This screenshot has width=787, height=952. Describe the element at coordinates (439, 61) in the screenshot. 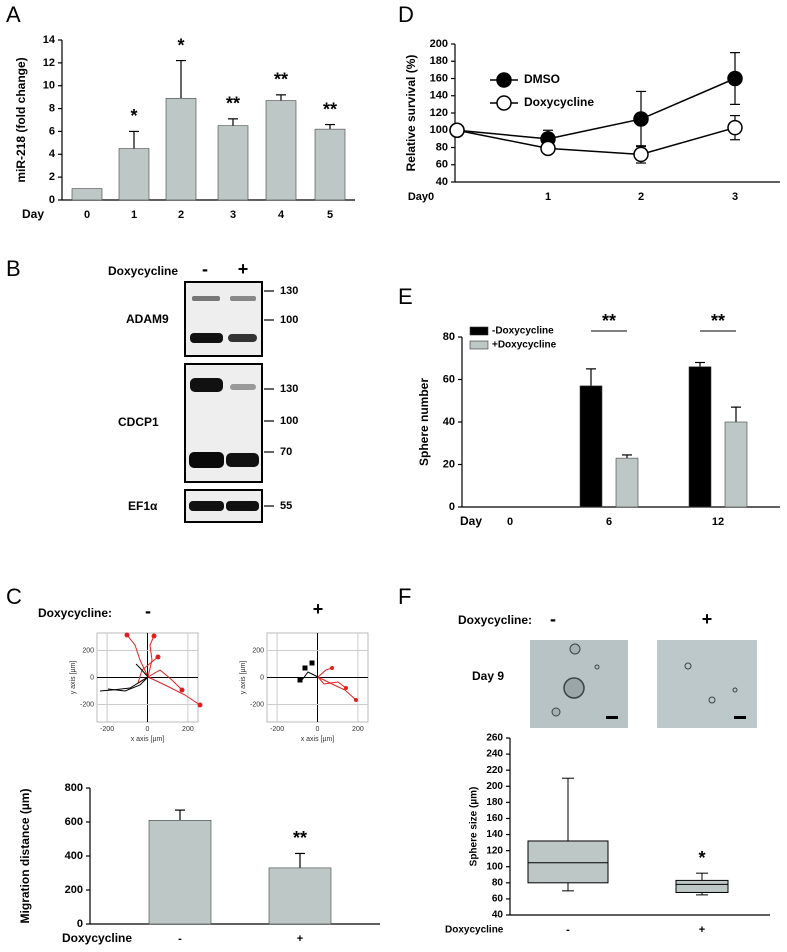

I see `y-tick-label: 180` at that location.